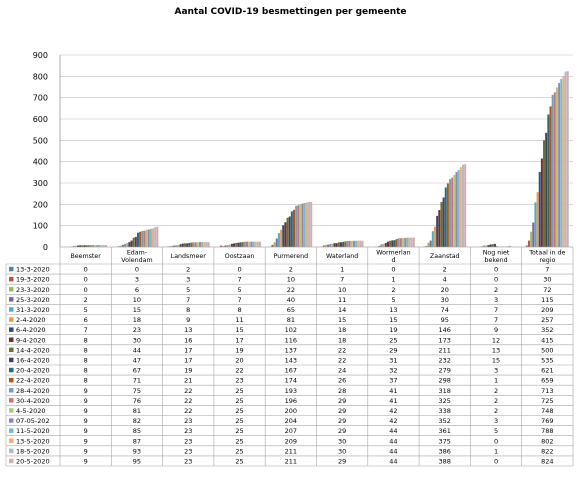 This screenshot has width=581, height=490. What do you see at coordinates (103, 246) in the screenshot?
I see `bar-18-5-2020-Beemster` at bounding box center [103, 246].